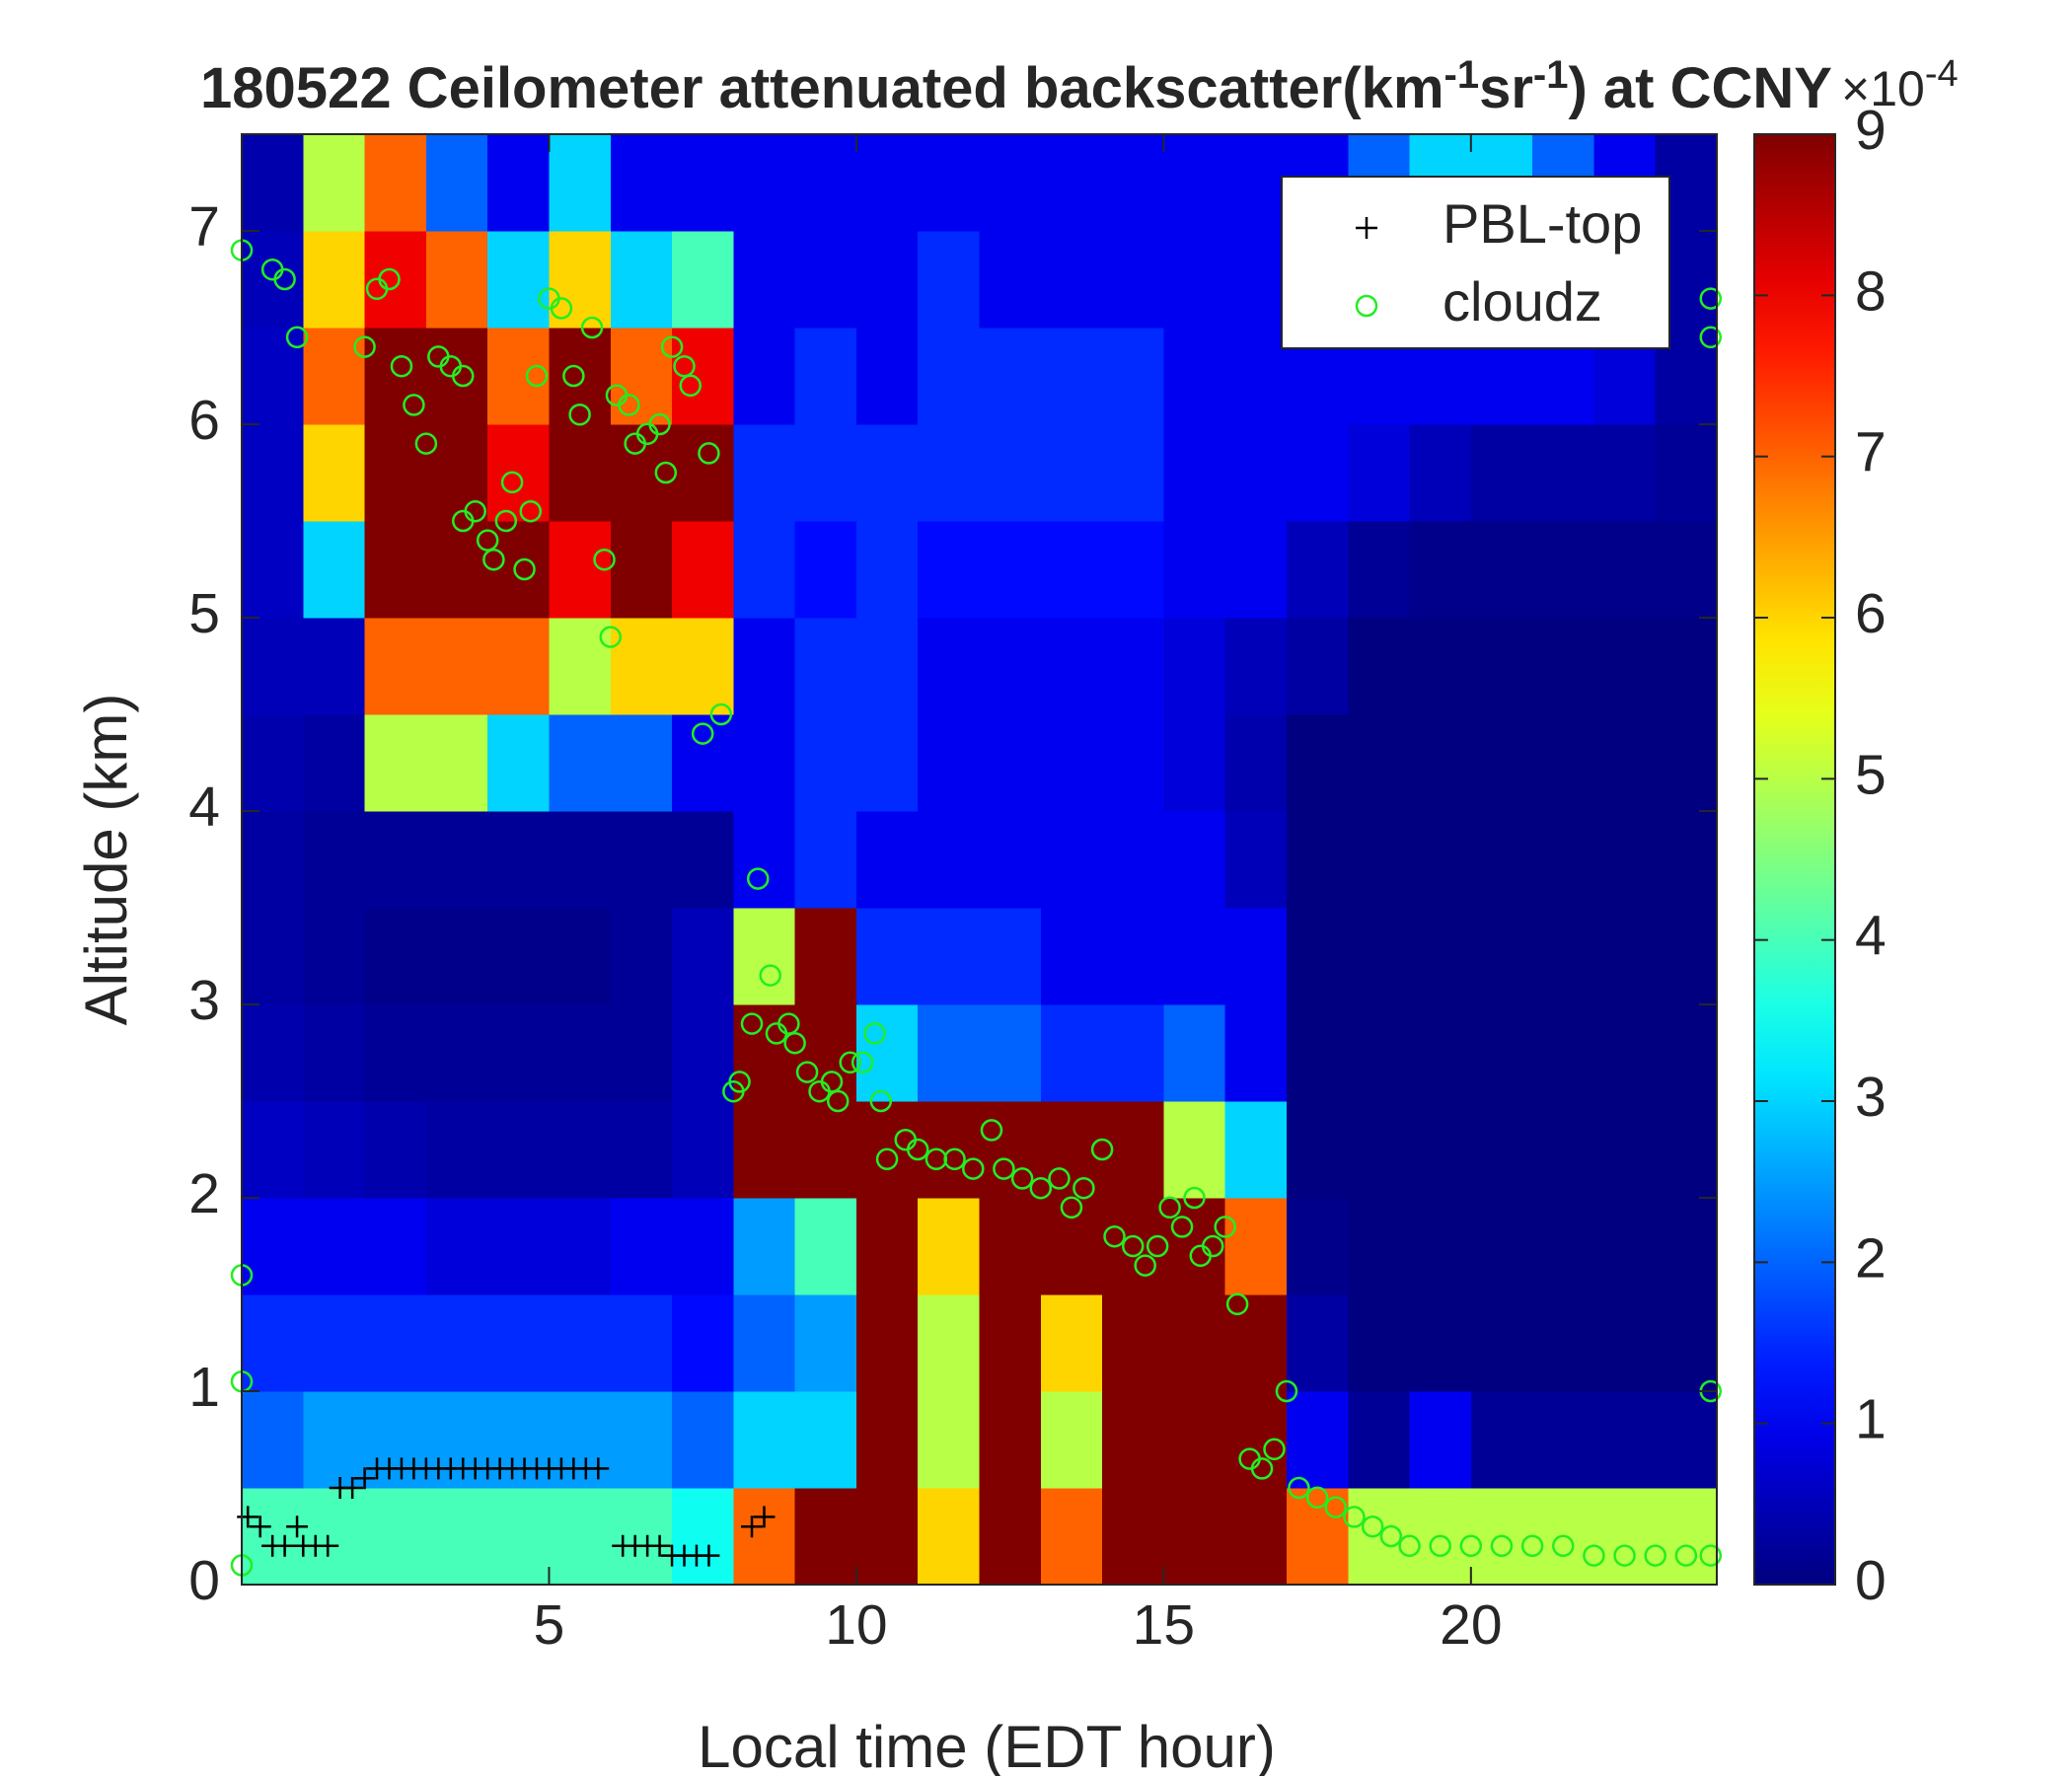 The image size is (2072, 1776). I want to click on y-tick-label: 1, so click(204, 1388).